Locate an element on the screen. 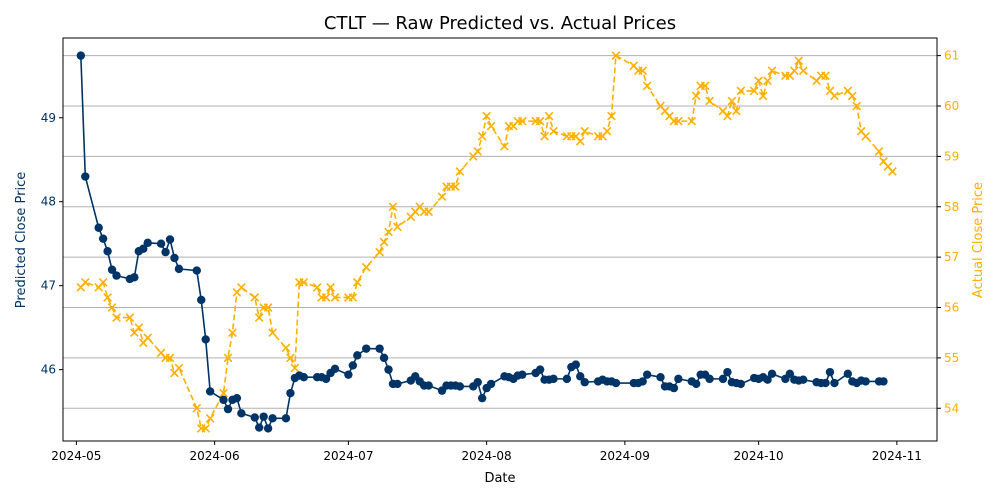 Image resolution: width=1000 pixels, height=500 pixels. right-y-tick-label: 57 is located at coordinates (951, 257).